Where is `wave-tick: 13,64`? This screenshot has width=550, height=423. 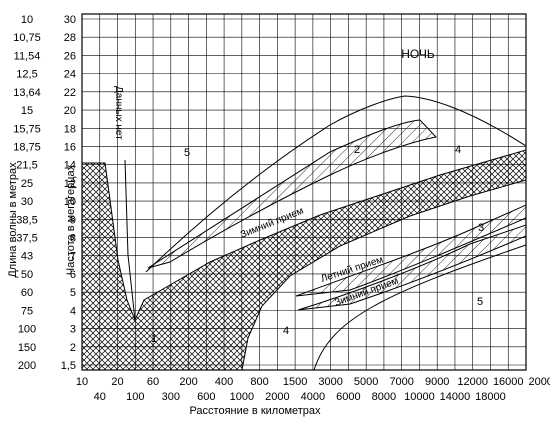
wave-tick: 13,64 is located at coordinates (27, 93).